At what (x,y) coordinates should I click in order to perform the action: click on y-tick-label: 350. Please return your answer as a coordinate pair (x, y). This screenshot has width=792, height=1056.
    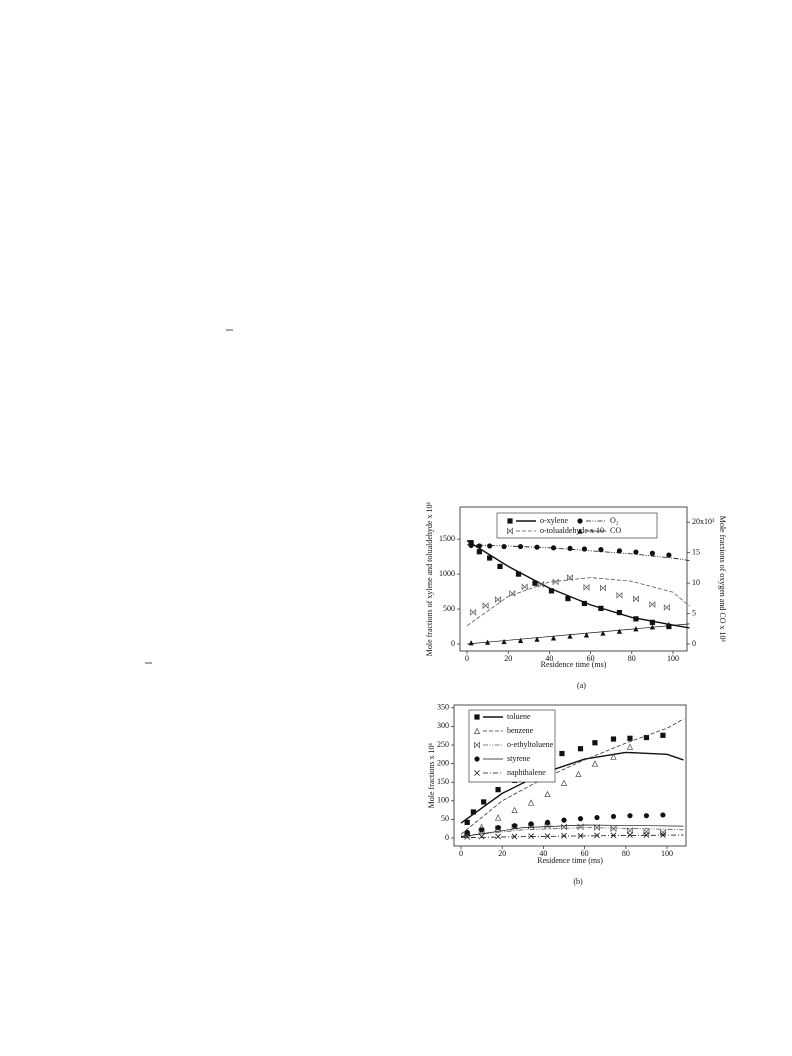
    Looking at the image, I should click on (443, 707).